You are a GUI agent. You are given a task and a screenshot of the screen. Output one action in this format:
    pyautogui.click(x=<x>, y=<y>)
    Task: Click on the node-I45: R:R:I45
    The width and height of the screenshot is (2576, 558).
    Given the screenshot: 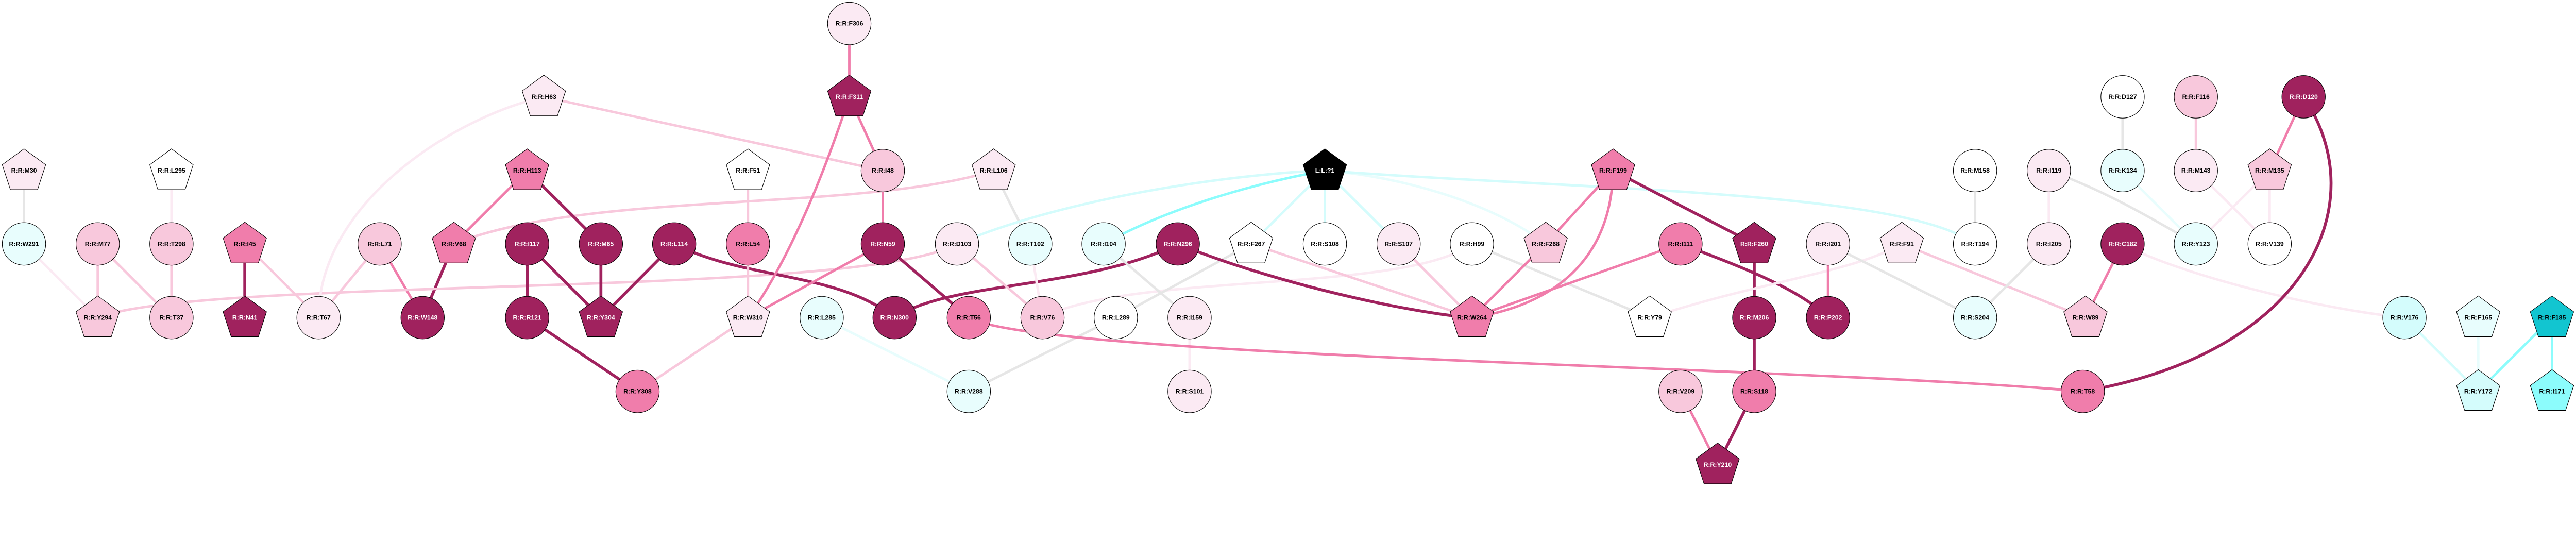 What is the action you would take?
    pyautogui.click(x=245, y=242)
    